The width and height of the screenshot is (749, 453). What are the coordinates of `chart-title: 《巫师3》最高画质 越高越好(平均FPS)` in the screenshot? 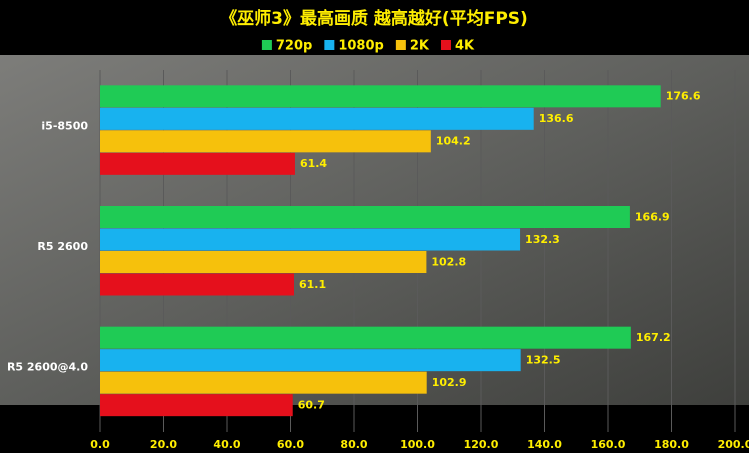 It's located at (374, 18).